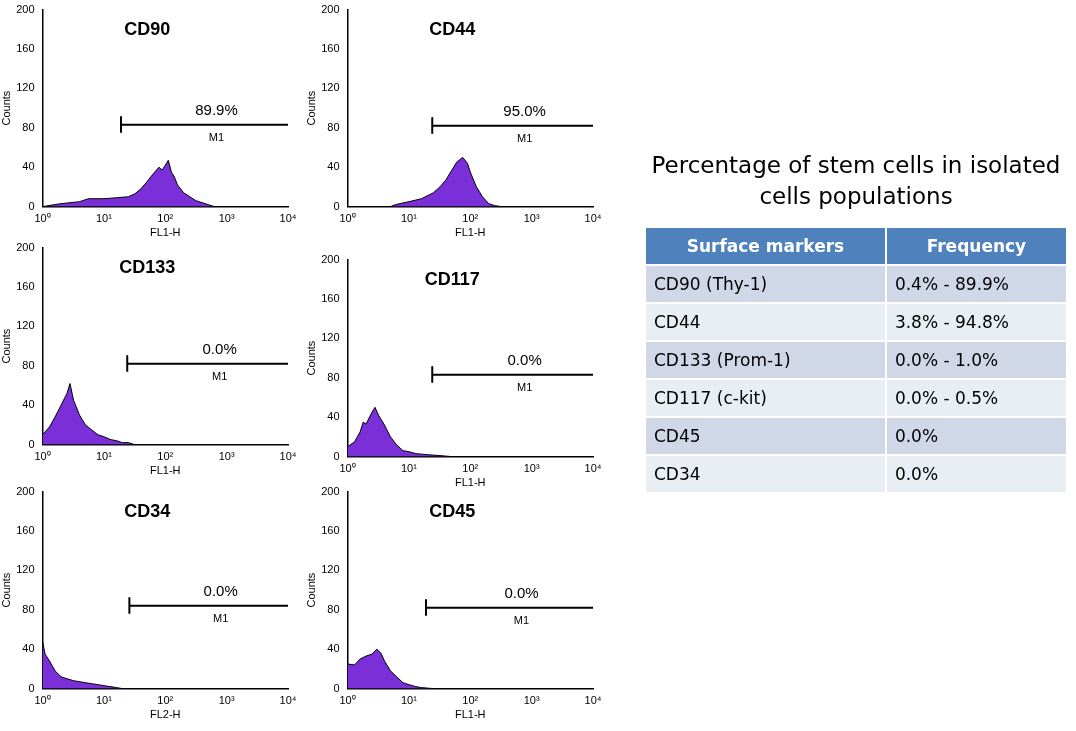 Image resolution: width=1076 pixels, height=731 pixels. What do you see at coordinates (165, 714) in the screenshot?
I see `x-axis-title: FL2-H` at bounding box center [165, 714].